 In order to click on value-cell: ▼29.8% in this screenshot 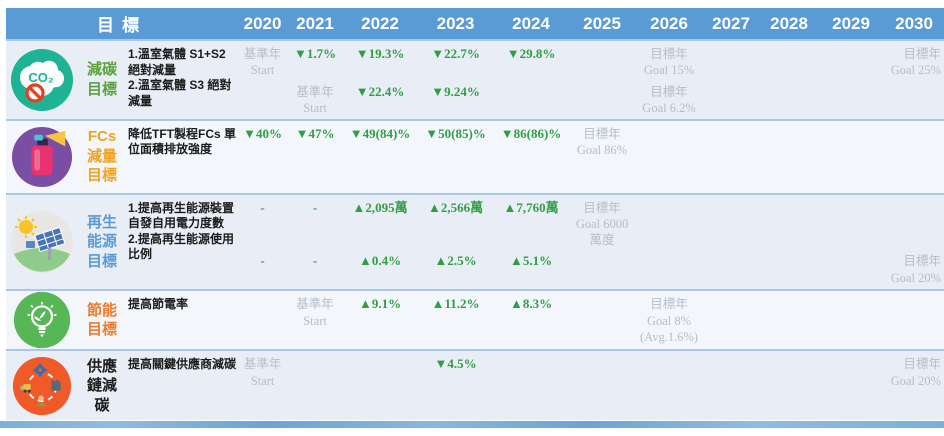, I will do `click(531, 59)`.